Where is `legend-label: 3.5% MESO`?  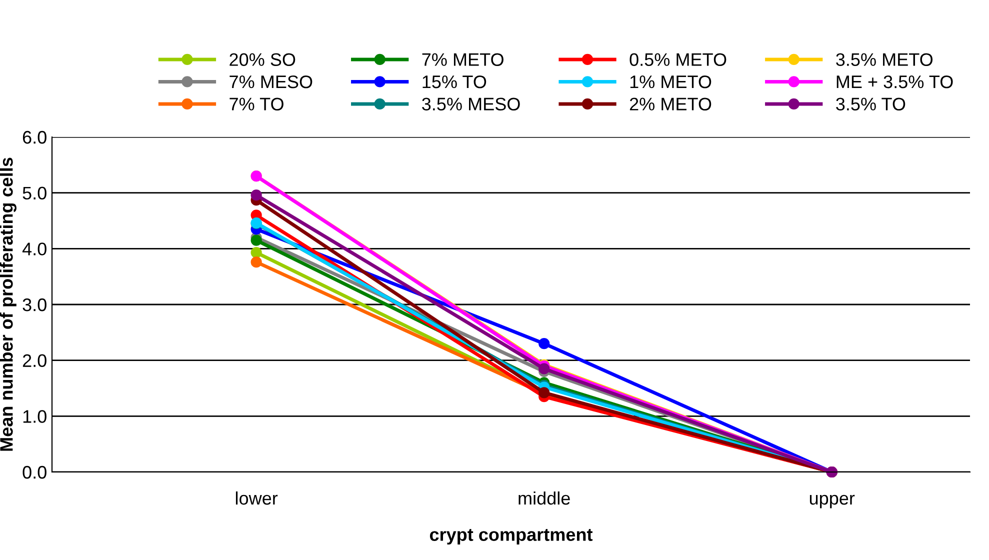
legend-label: 3.5% MESO is located at coordinates (471, 104).